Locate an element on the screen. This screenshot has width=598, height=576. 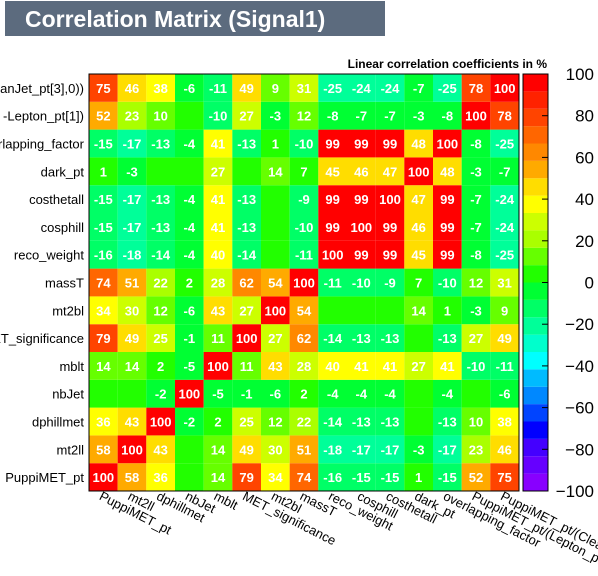
cell-value-label: 38 is located at coordinates (504, 422).